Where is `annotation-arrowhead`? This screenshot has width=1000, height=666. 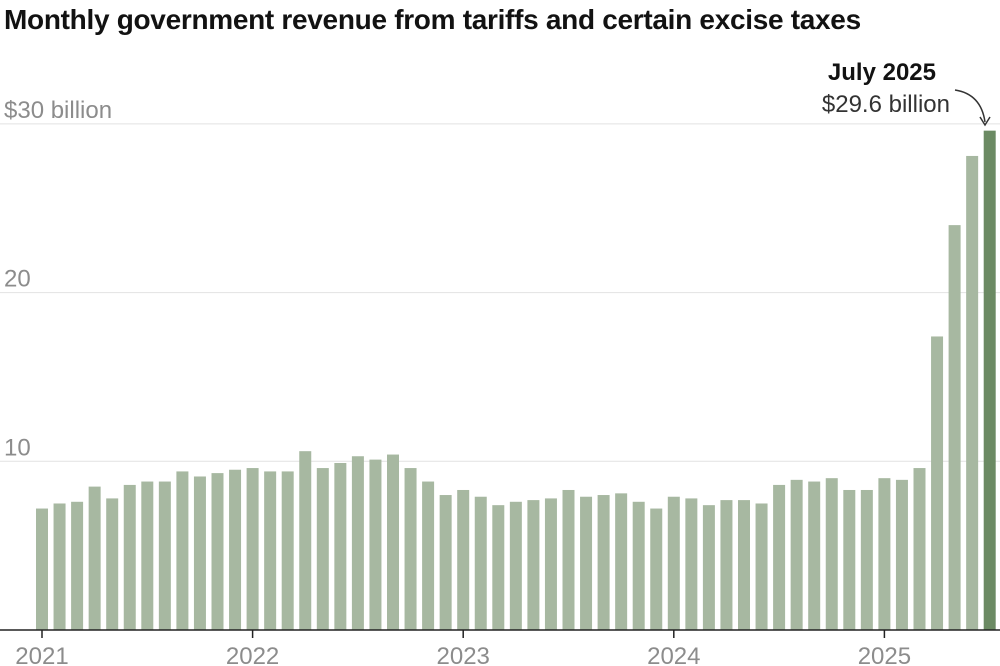 annotation-arrowhead is located at coordinates (985, 121).